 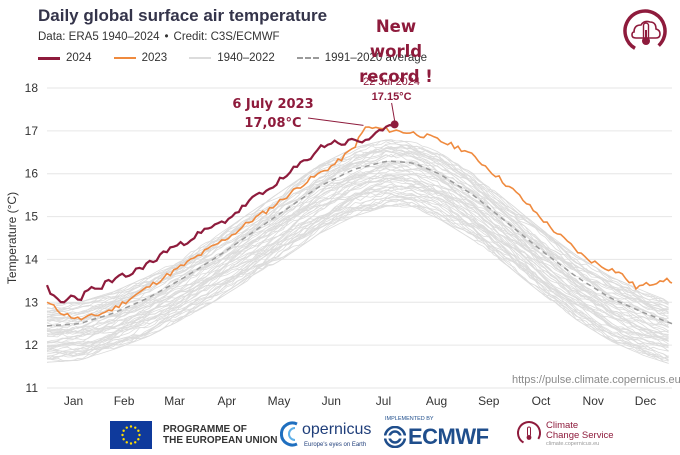 I want to click on legend-item-1940-2022: 1940–2022, so click(x=232, y=58).